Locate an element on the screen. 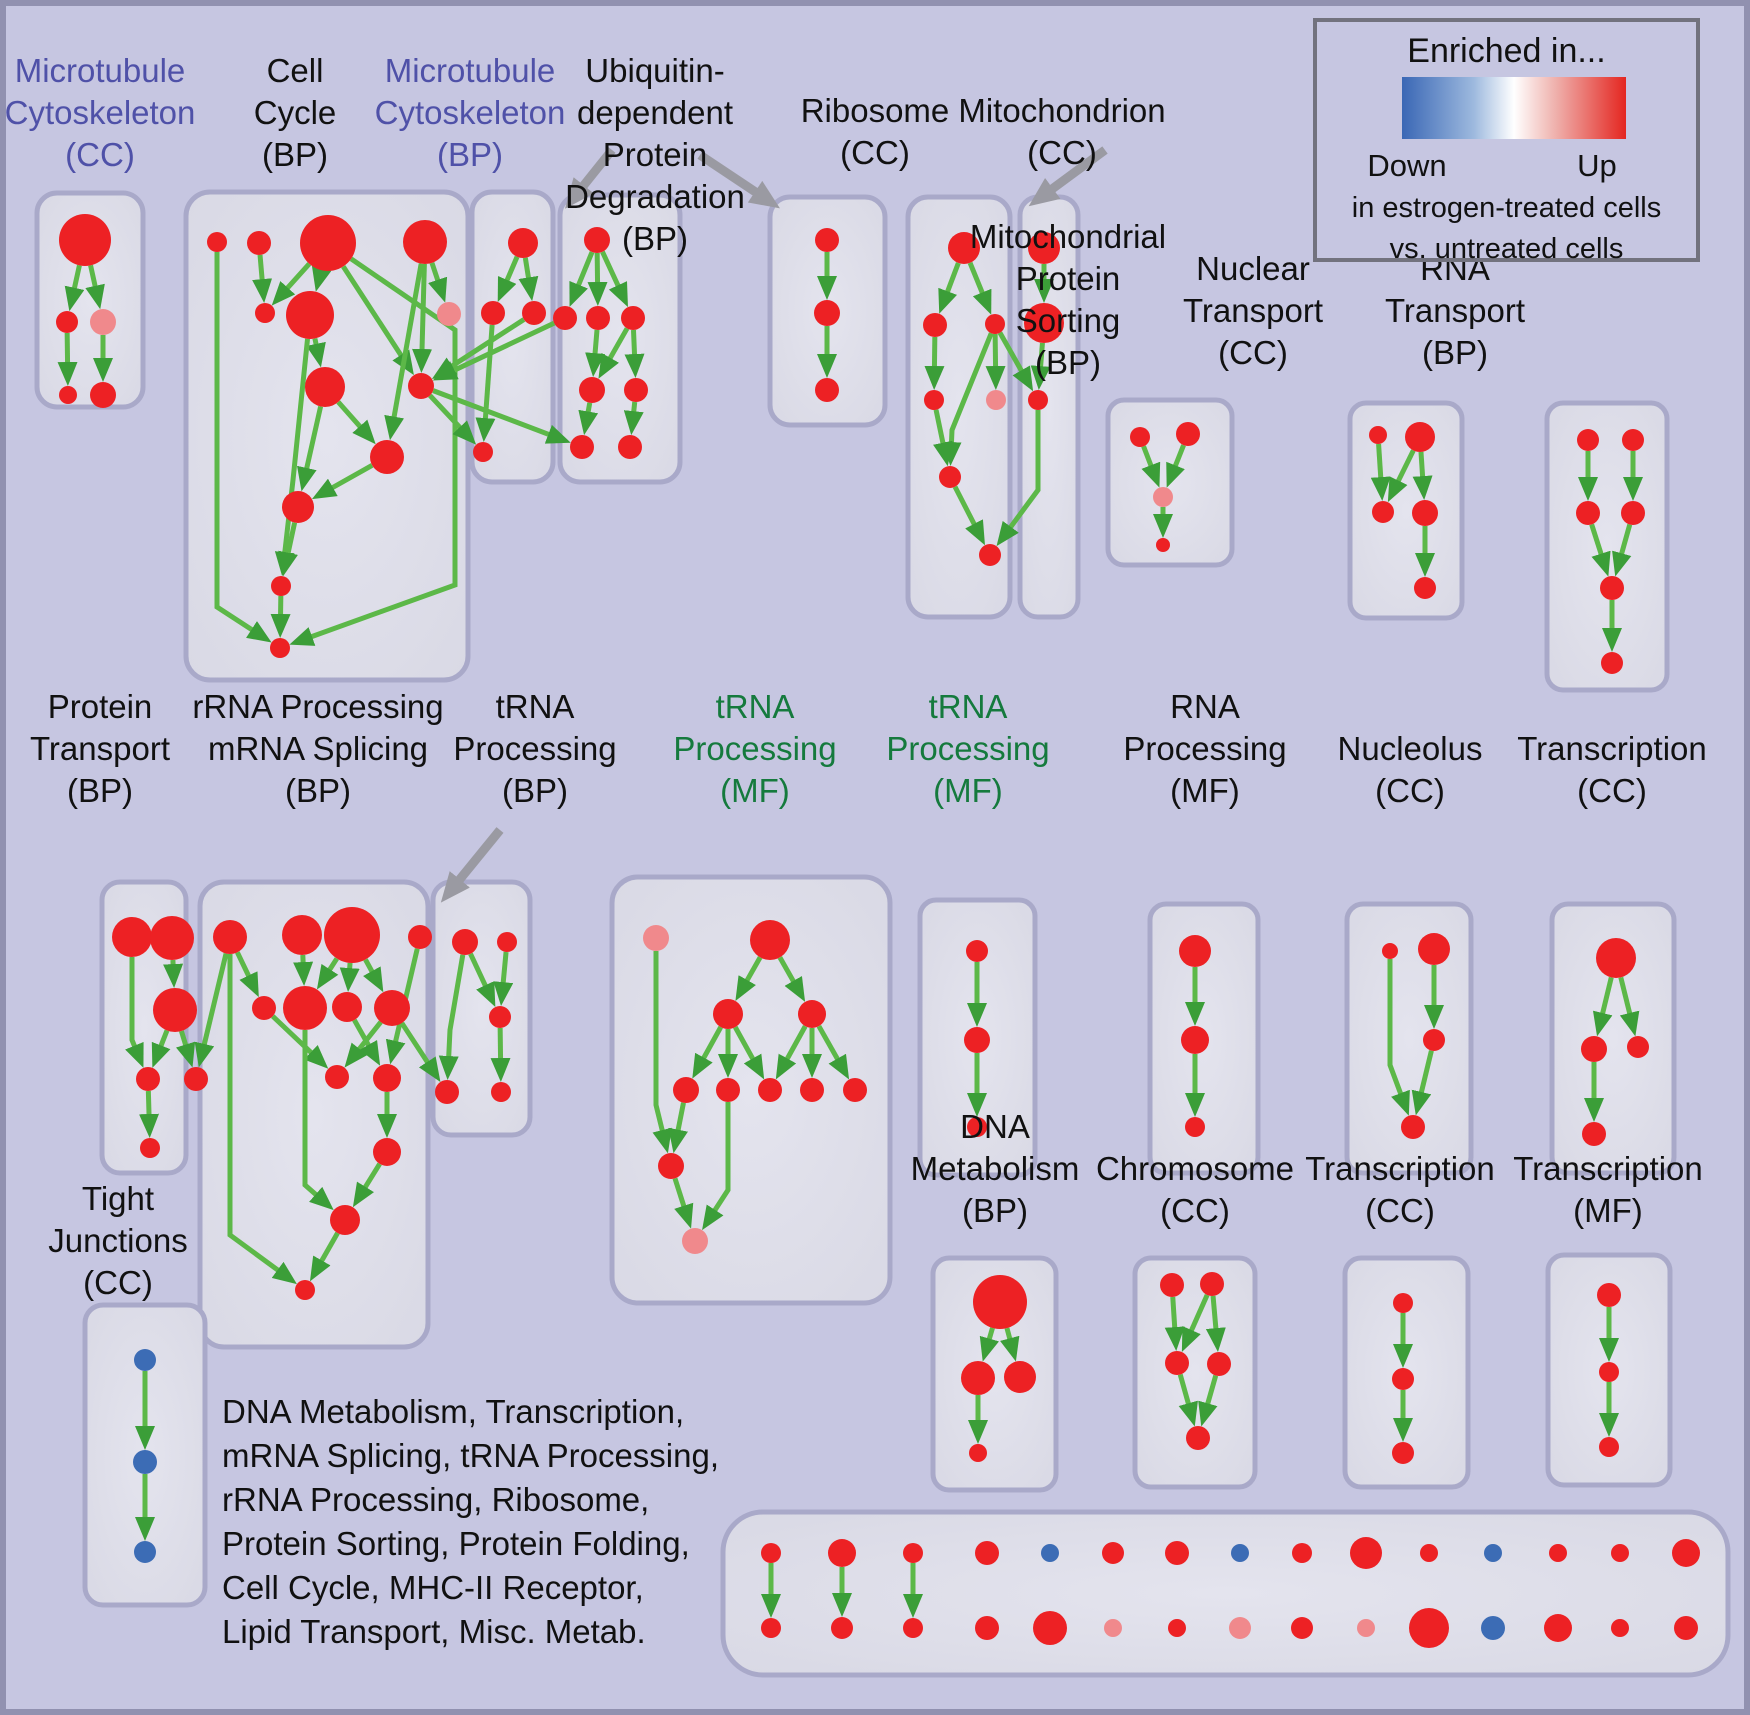 This screenshot has height=1715, width=1750. cluster-box-microtubule-bp is located at coordinates (512, 337).